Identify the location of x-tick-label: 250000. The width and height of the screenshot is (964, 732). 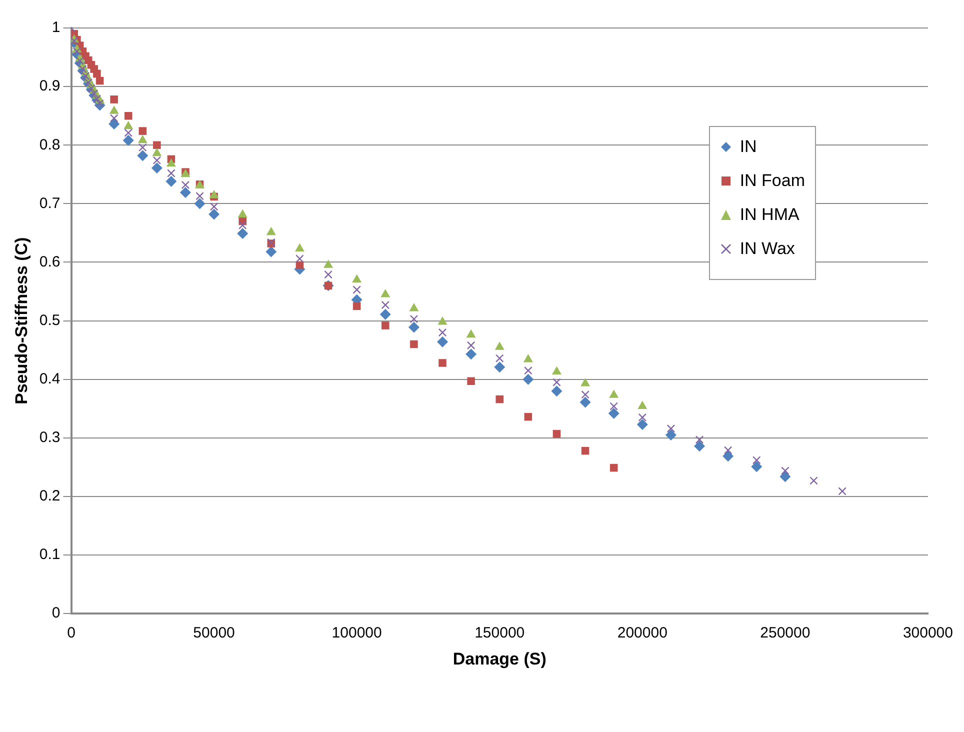
(785, 633).